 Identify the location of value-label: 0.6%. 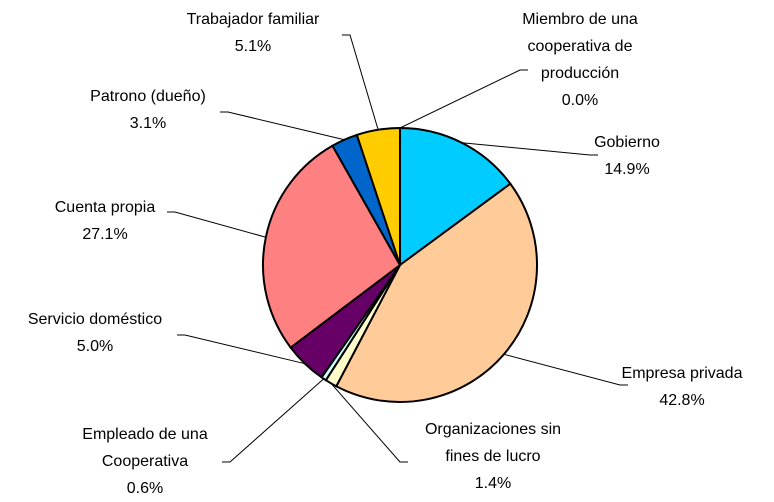
(145, 488).